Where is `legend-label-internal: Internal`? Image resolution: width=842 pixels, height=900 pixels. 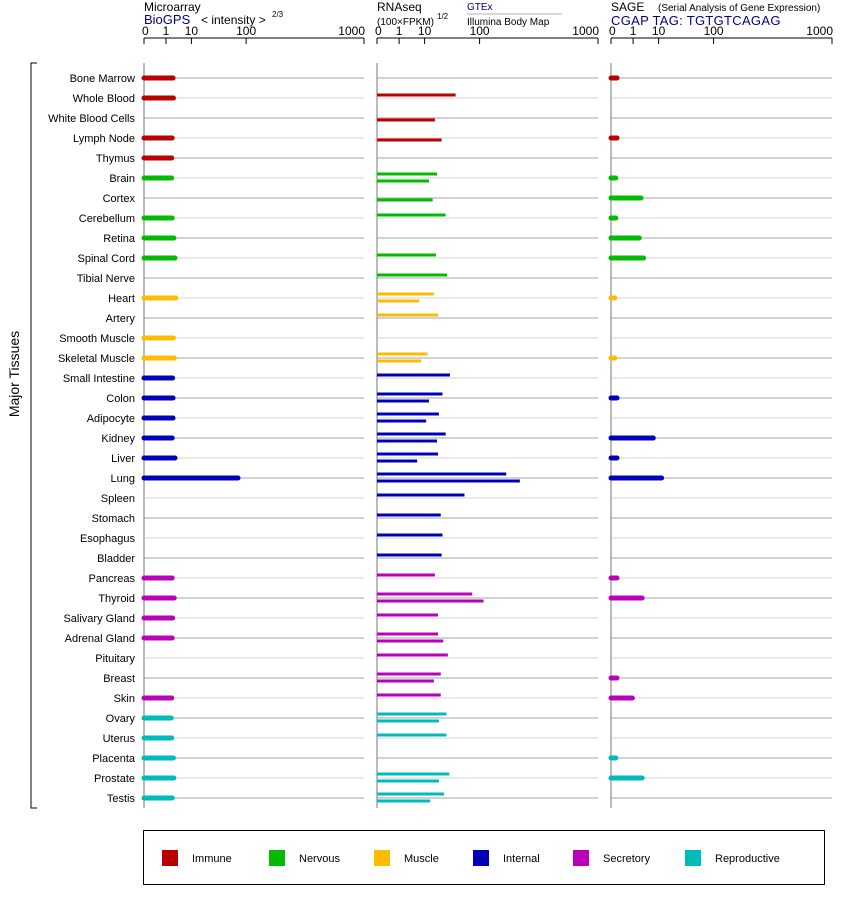 legend-label-internal: Internal is located at coordinates (521, 859).